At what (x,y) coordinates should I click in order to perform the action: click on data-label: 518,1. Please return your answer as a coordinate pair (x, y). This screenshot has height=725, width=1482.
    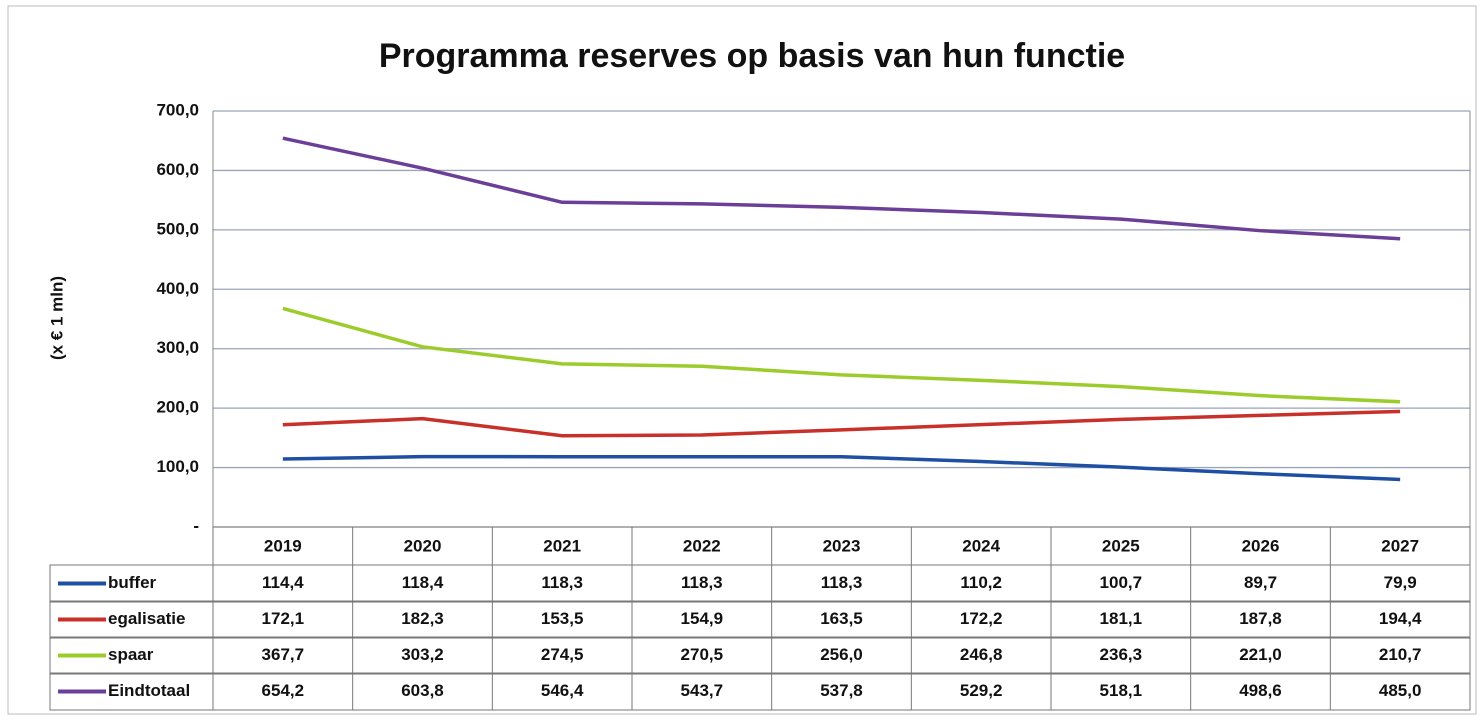
    Looking at the image, I should click on (1121, 690).